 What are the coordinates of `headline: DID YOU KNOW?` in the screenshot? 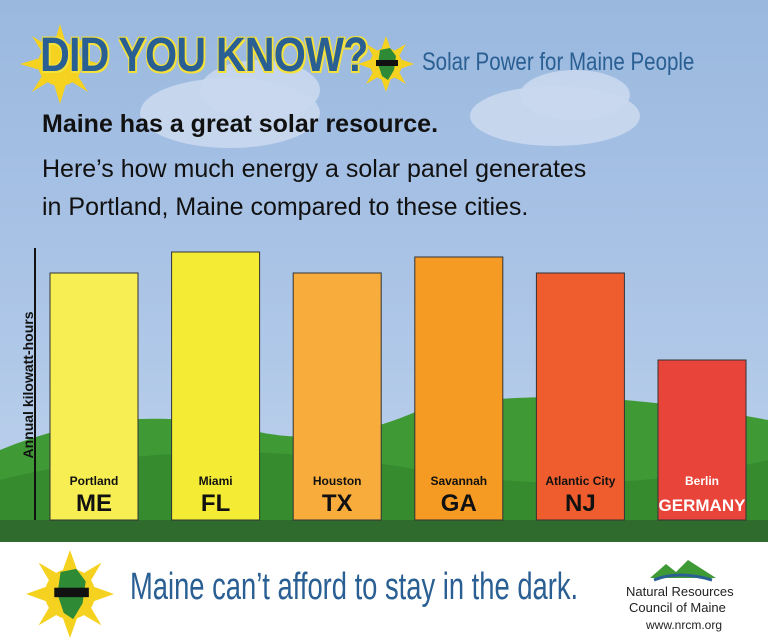 It's located at (204, 55).